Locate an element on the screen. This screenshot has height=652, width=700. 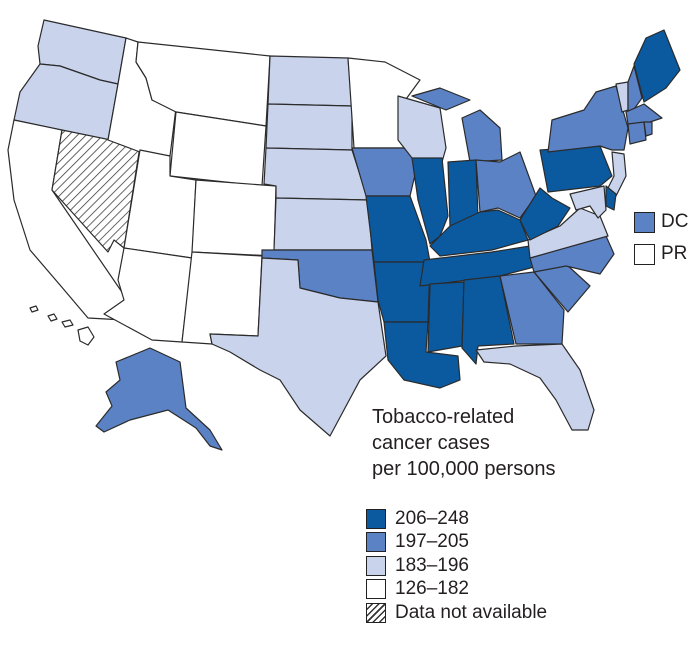
legend-label: 206–248 is located at coordinates (432, 518).